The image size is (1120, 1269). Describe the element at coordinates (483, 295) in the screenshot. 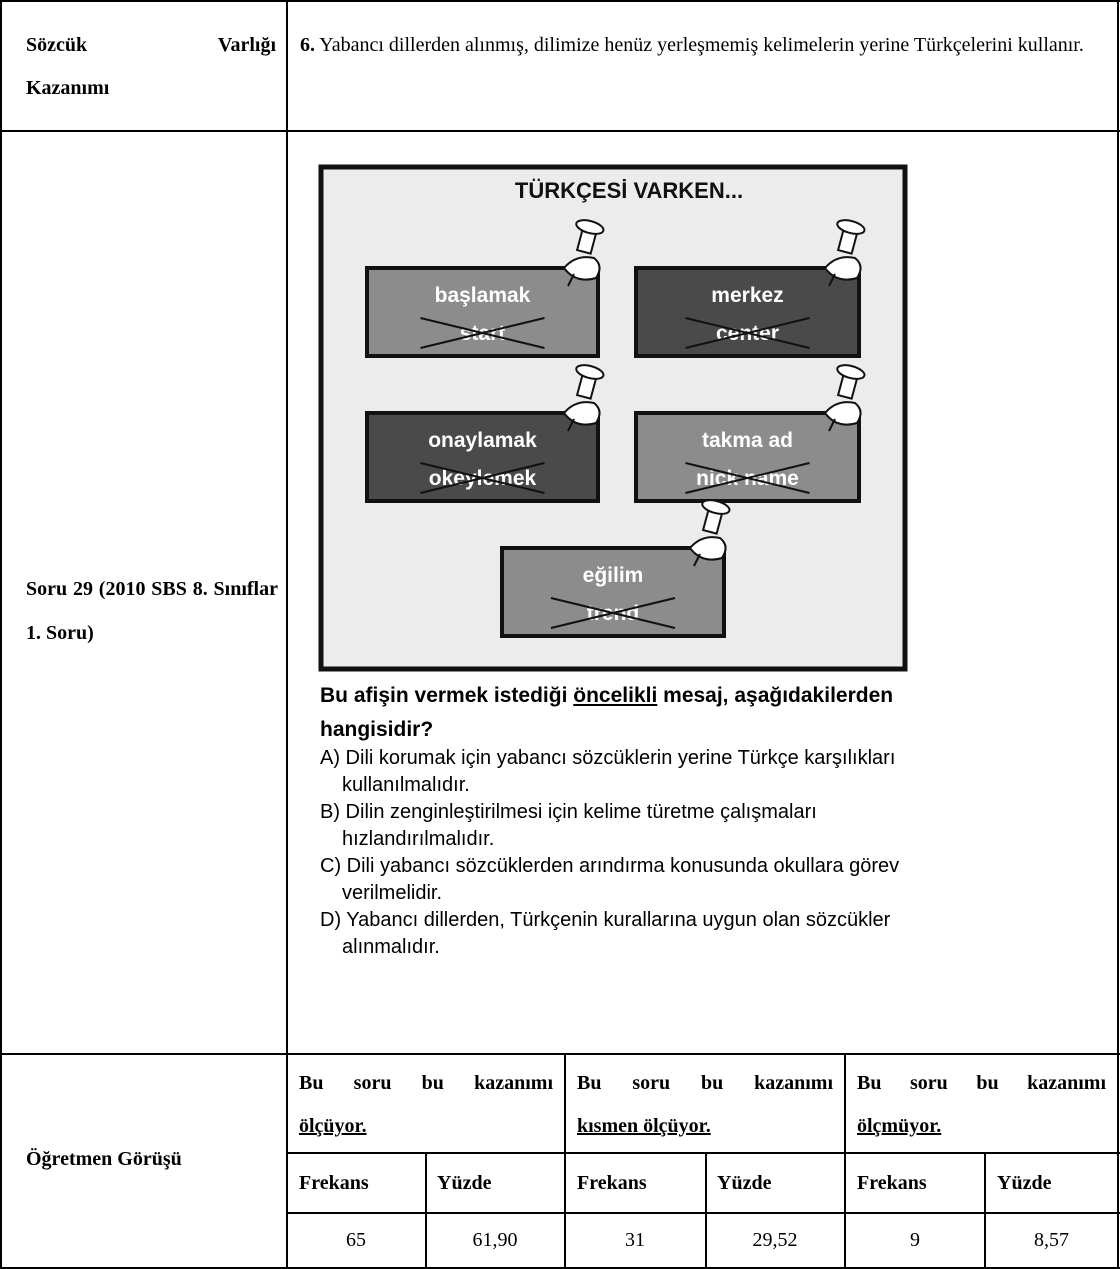

I see `note-word: başlamak` at that location.